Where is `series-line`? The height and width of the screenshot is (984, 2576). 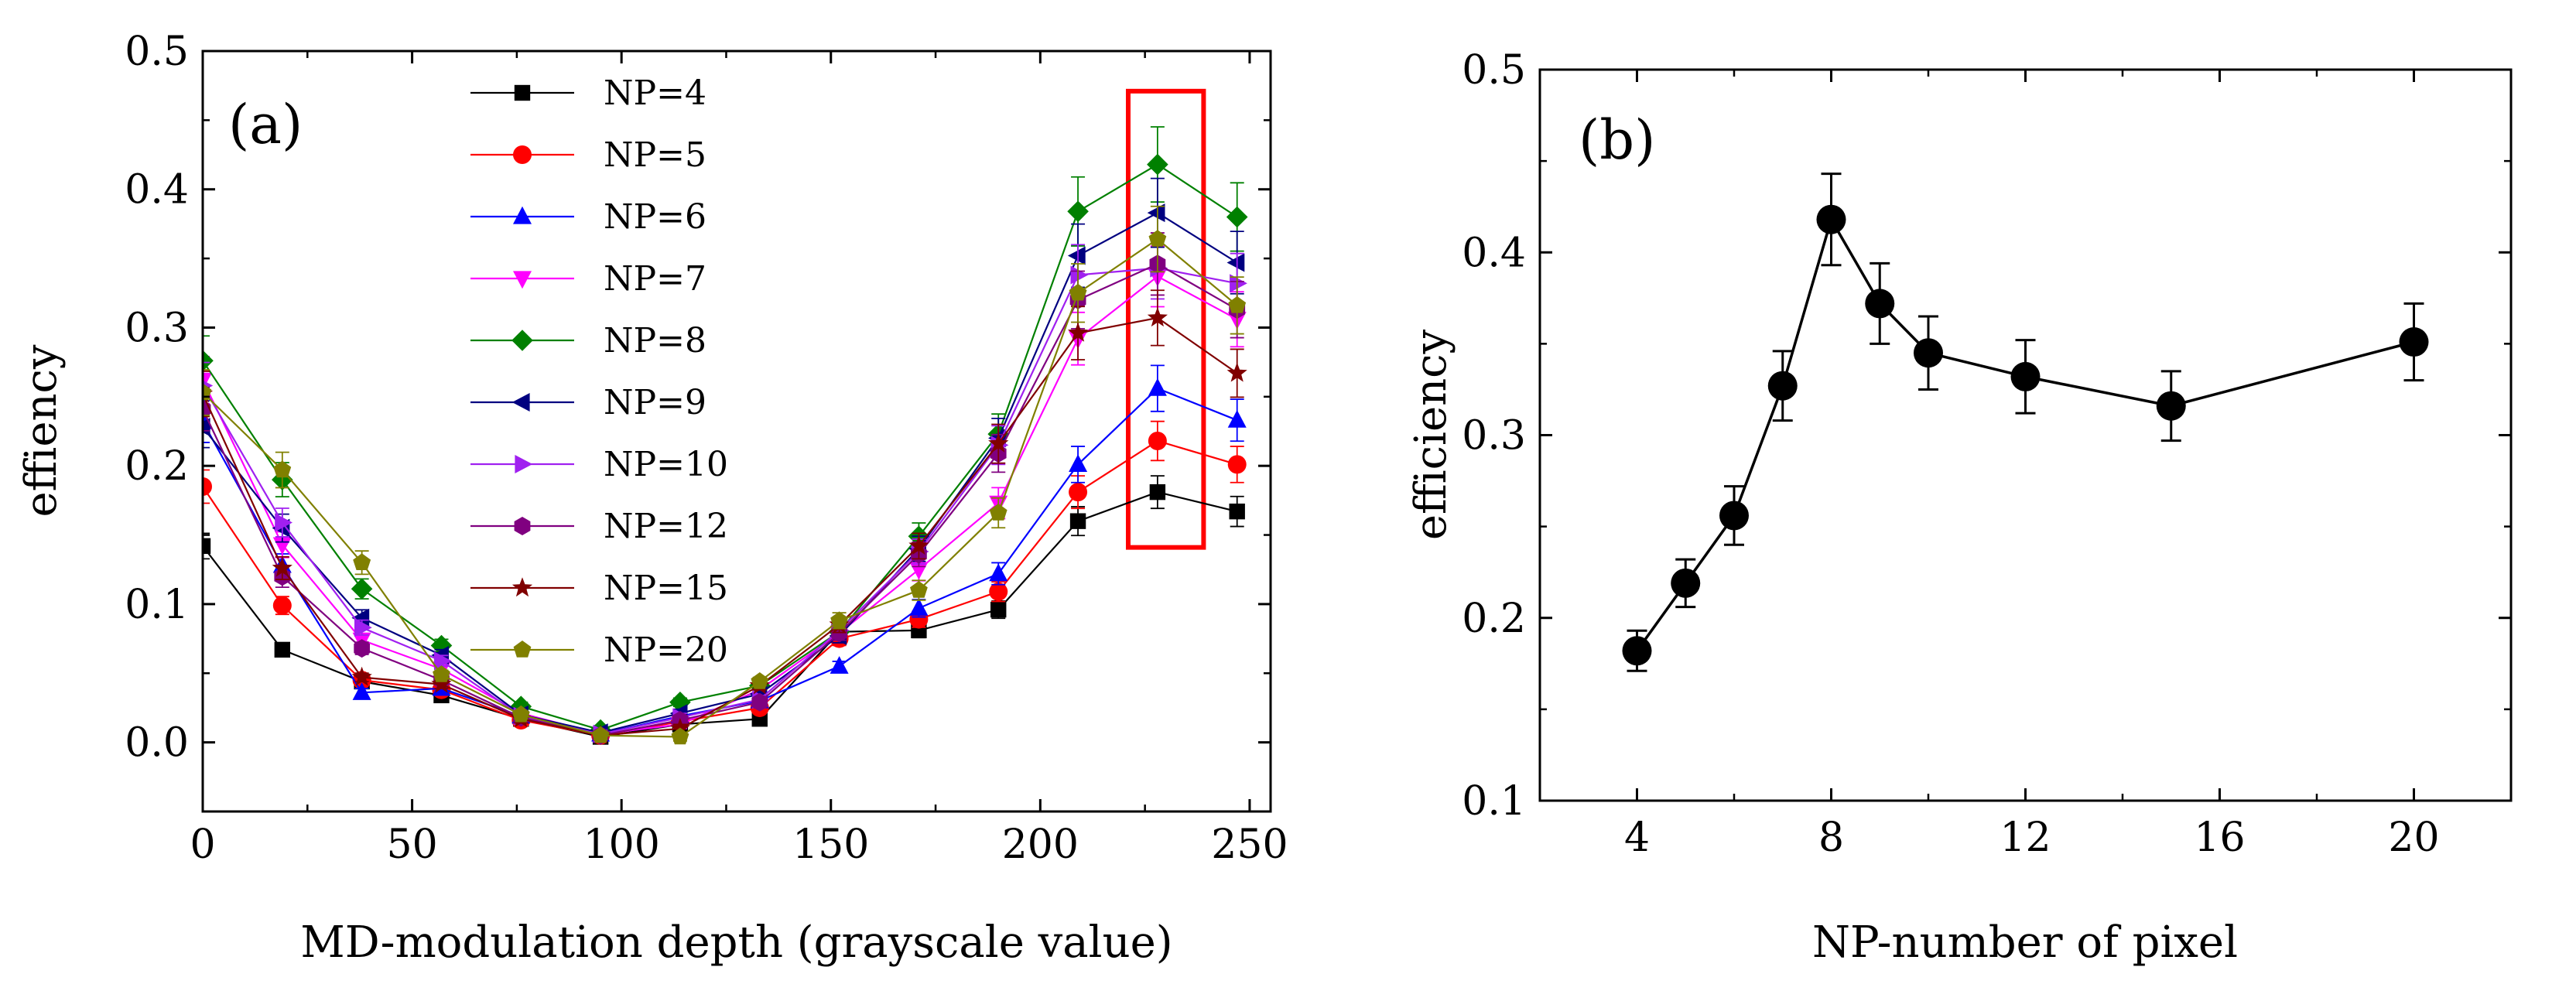
series-line is located at coordinates (720, 588).